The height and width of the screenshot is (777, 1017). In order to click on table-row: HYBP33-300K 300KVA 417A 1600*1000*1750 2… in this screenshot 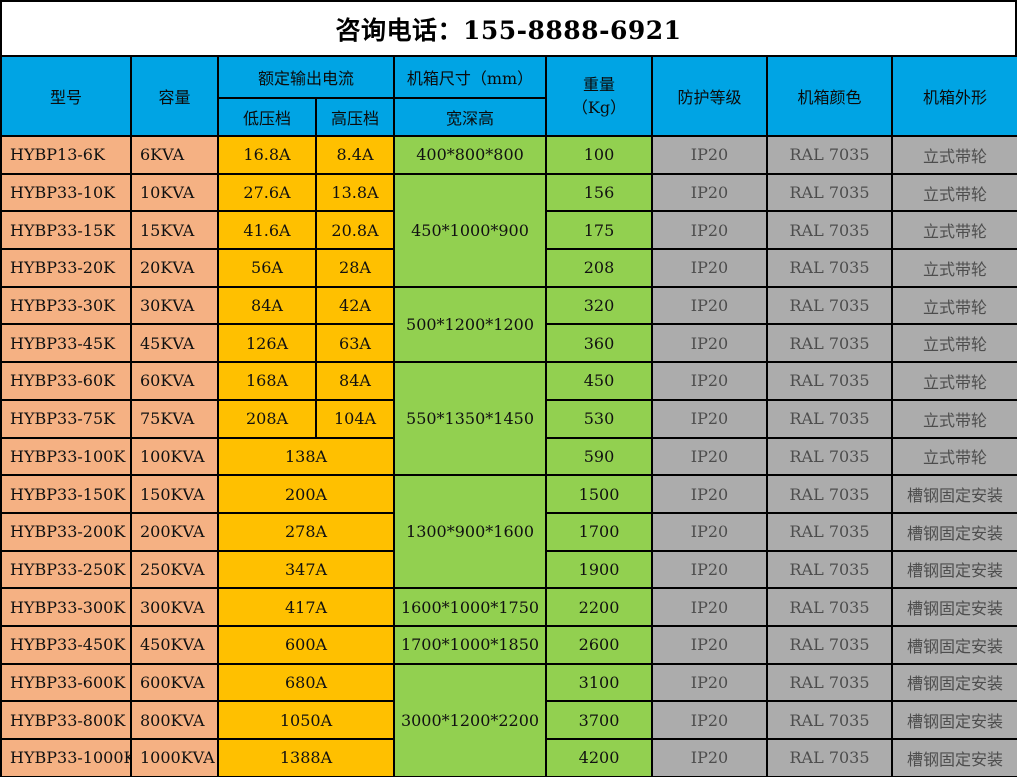, I will do `click(508, 607)`.